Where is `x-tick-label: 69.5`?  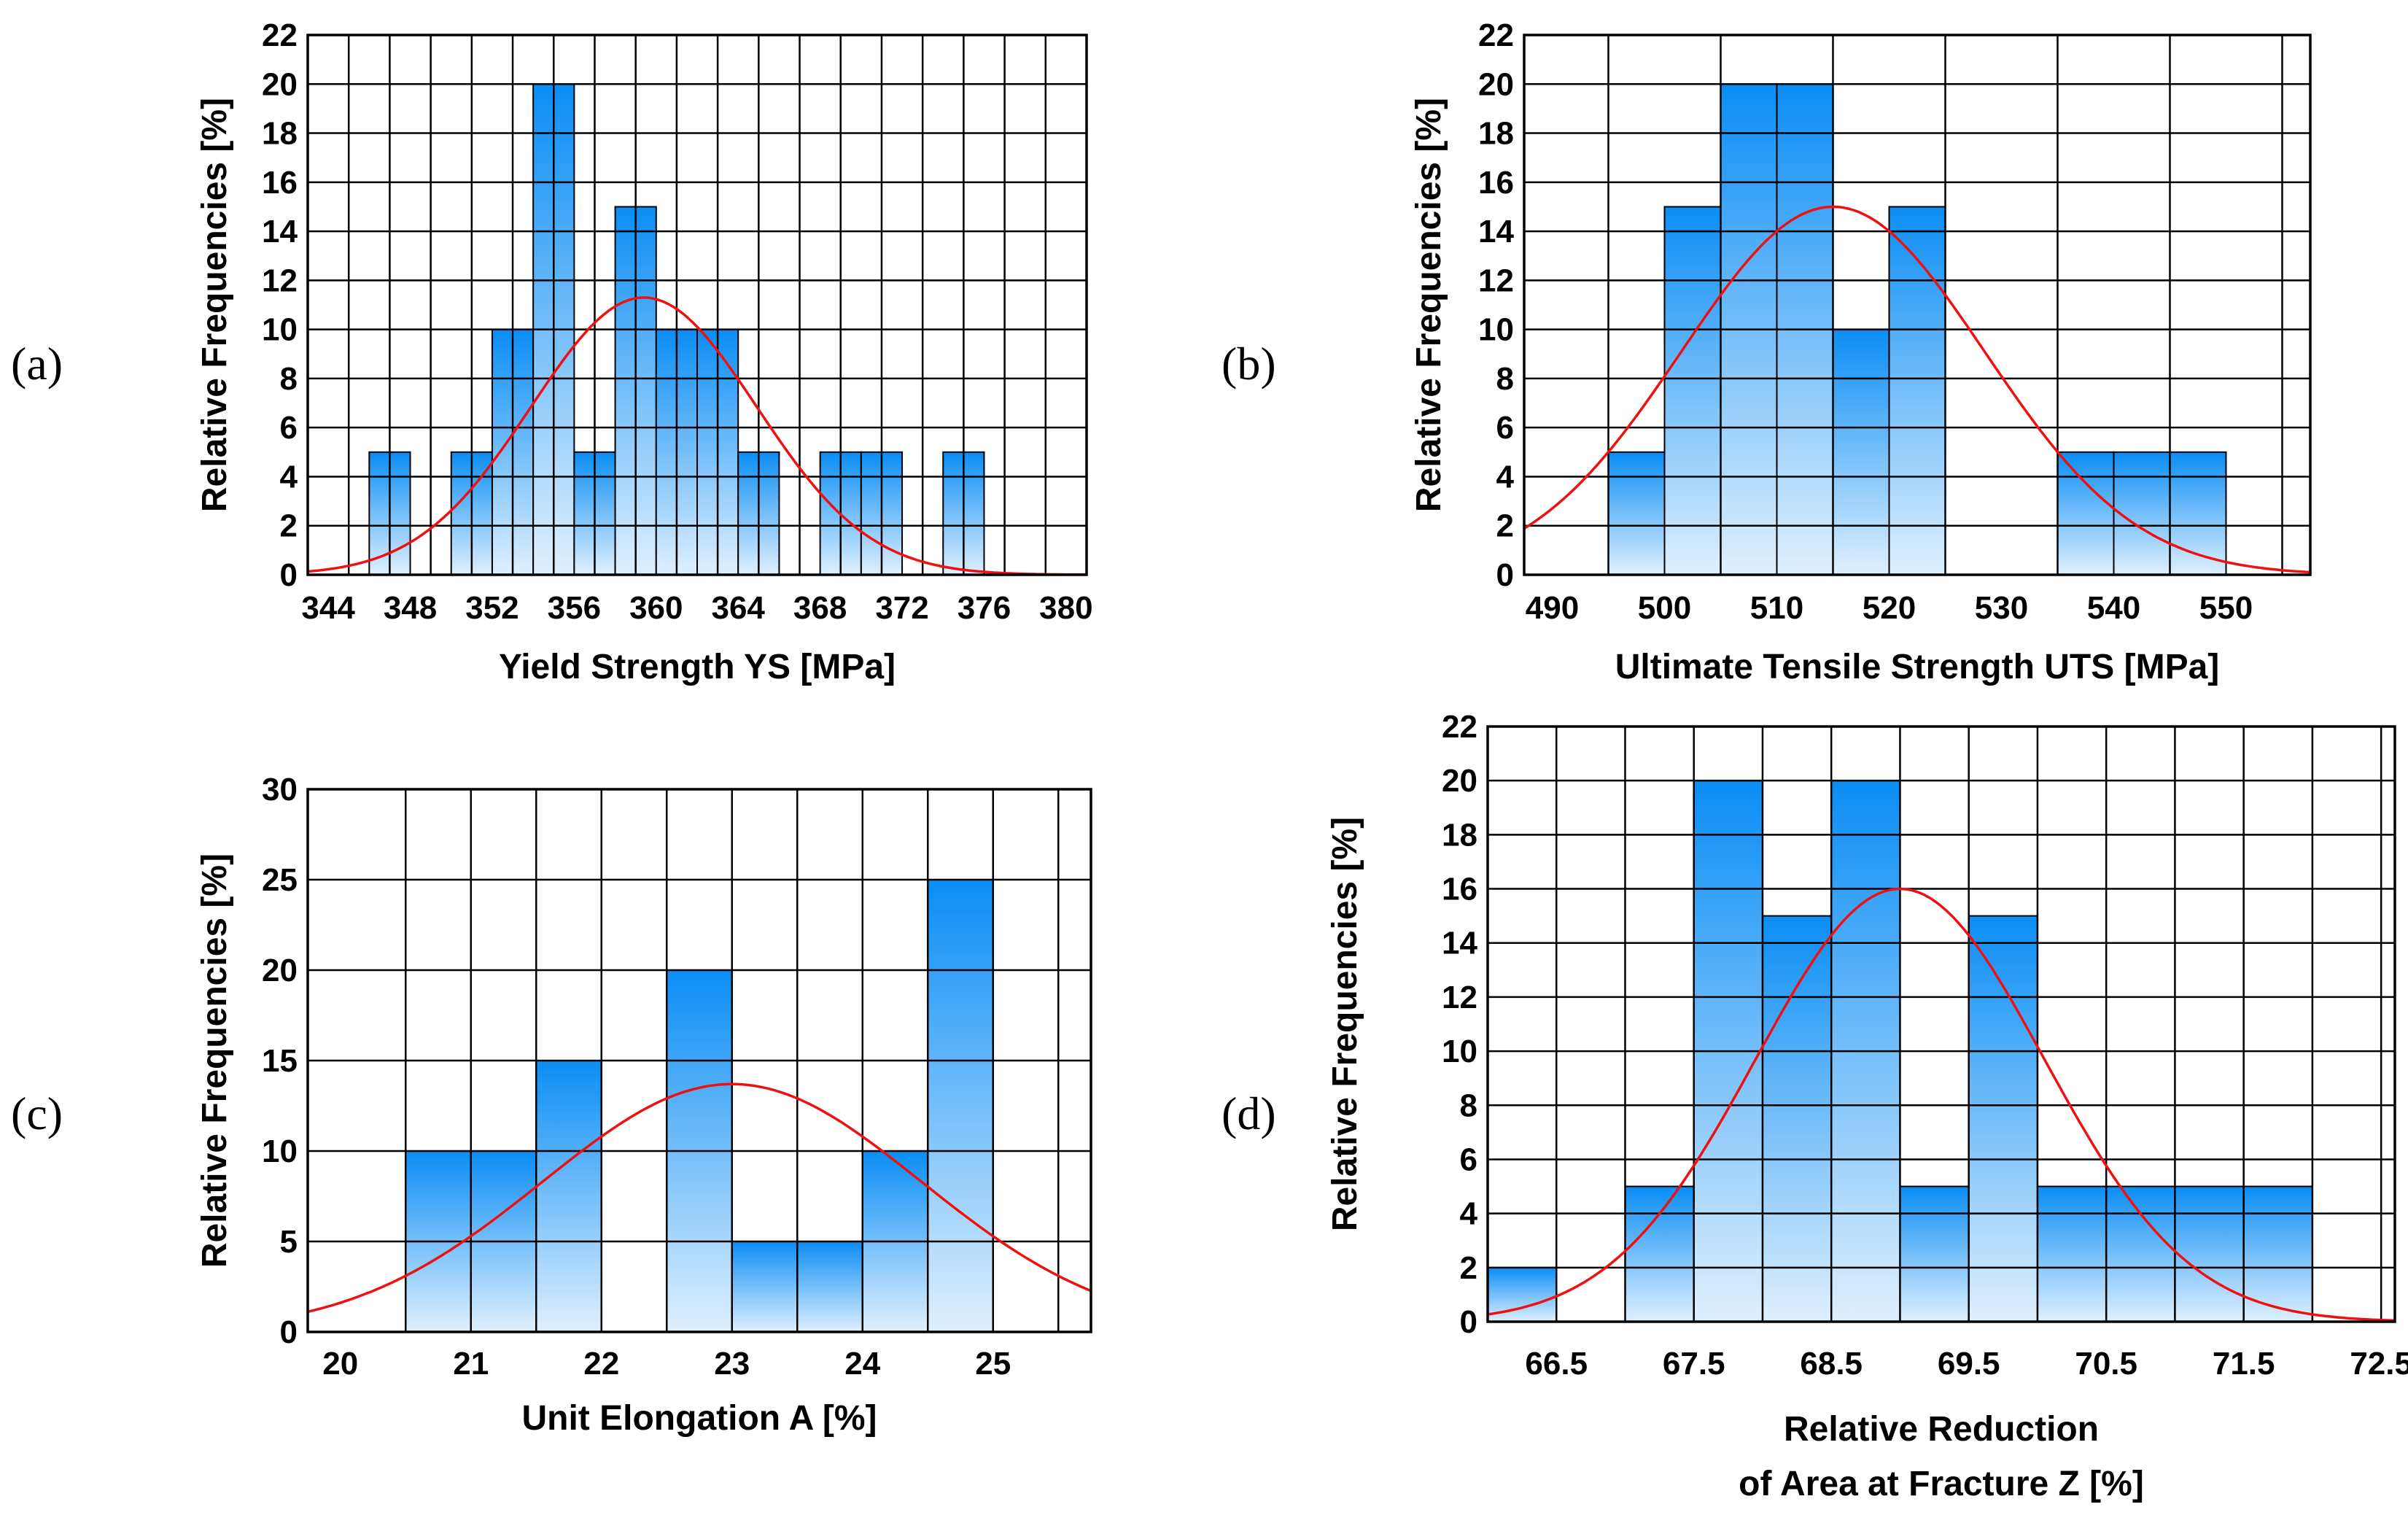 x-tick-label: 69.5 is located at coordinates (1969, 1364).